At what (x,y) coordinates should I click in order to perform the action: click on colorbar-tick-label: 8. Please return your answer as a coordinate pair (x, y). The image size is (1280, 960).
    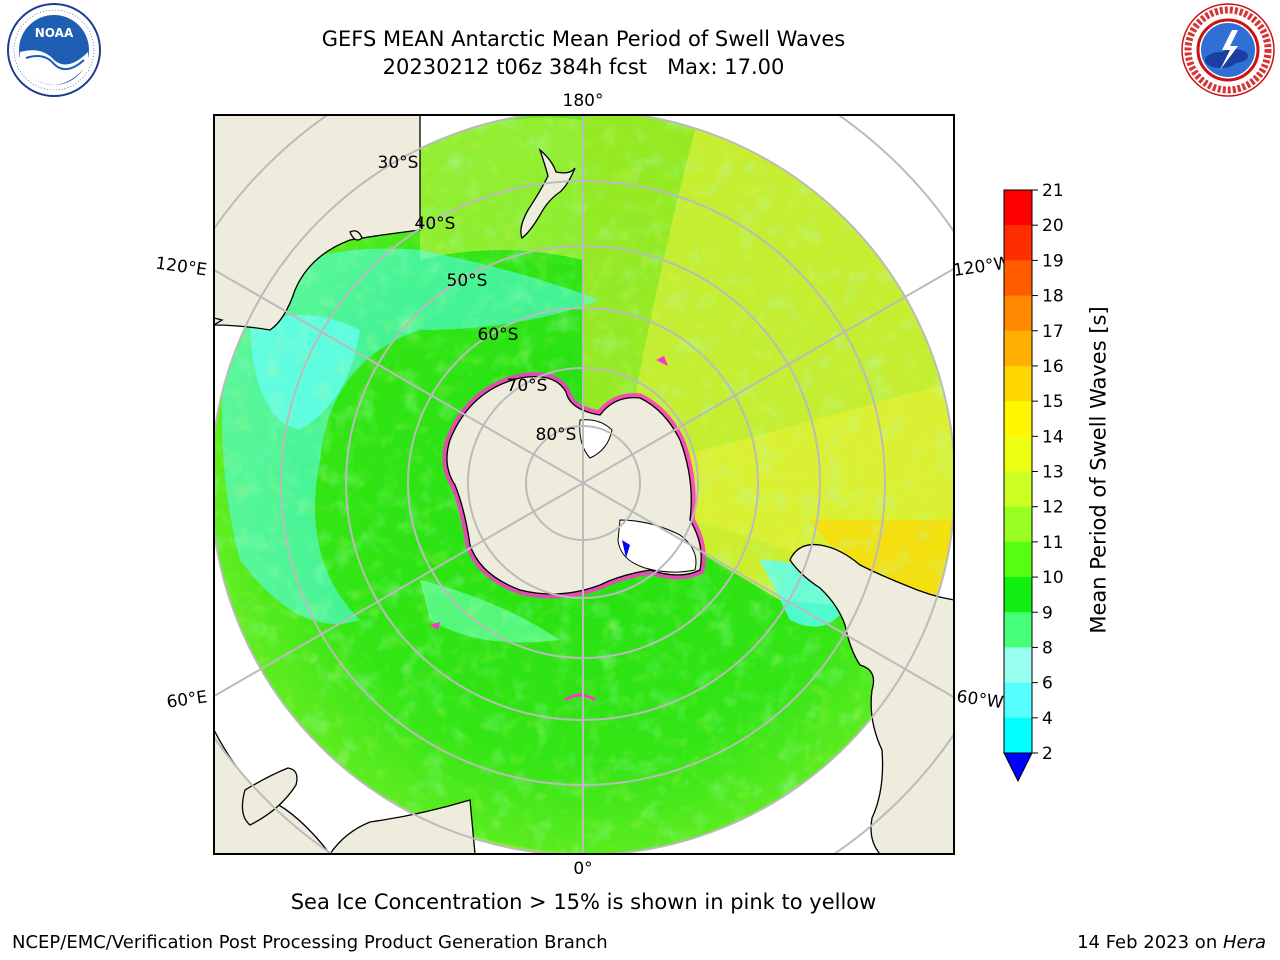
    Looking at the image, I should click on (1047, 648).